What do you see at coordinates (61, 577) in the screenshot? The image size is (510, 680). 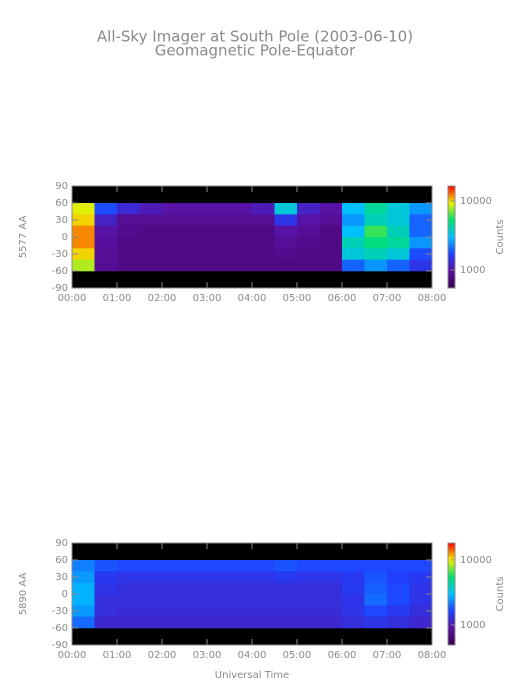 I see `y-tick-label: 30` at bounding box center [61, 577].